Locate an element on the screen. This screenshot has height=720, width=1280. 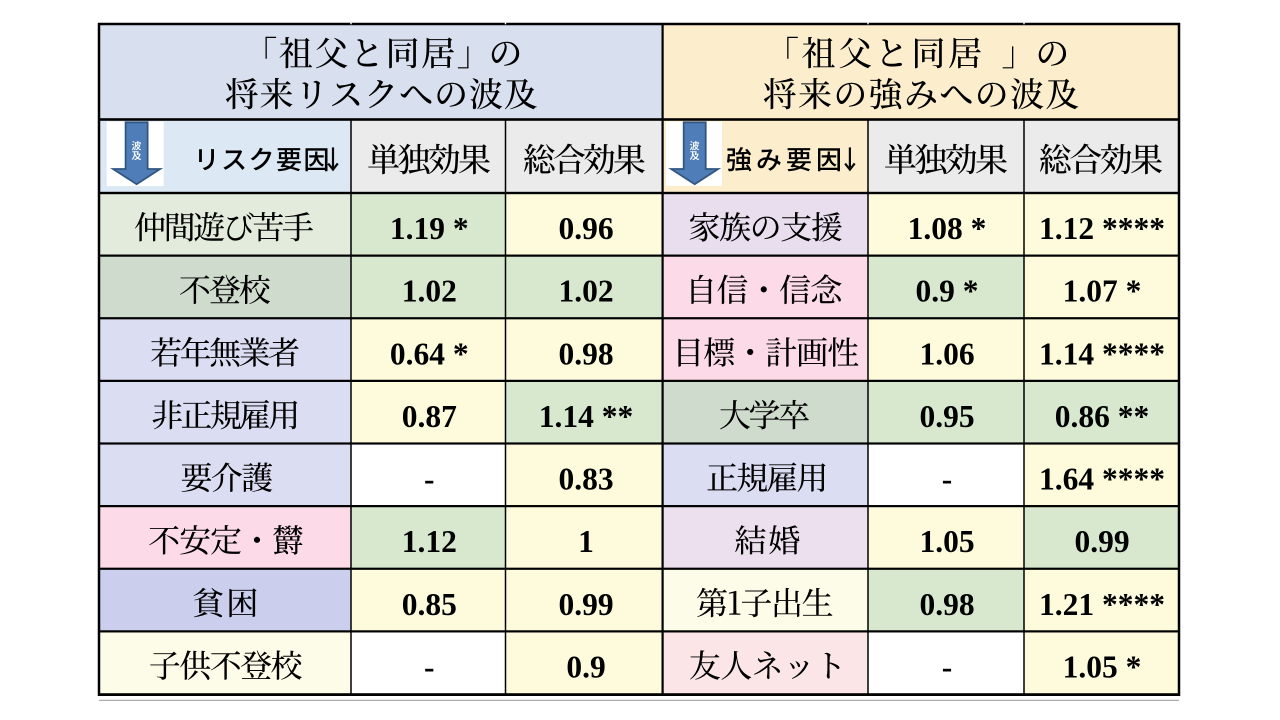
svg-text: 0.9 * is located at coordinates (947, 291).